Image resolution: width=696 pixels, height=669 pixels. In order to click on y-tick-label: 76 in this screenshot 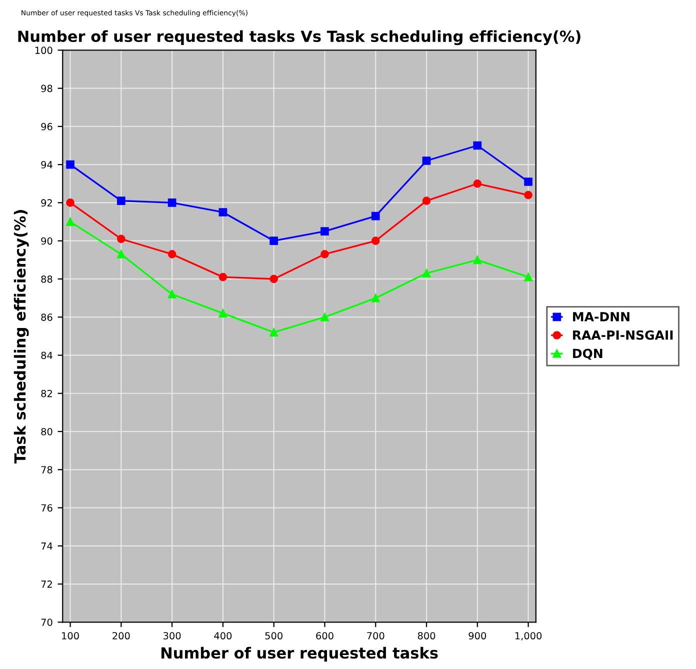, I will do `click(46, 508)`.